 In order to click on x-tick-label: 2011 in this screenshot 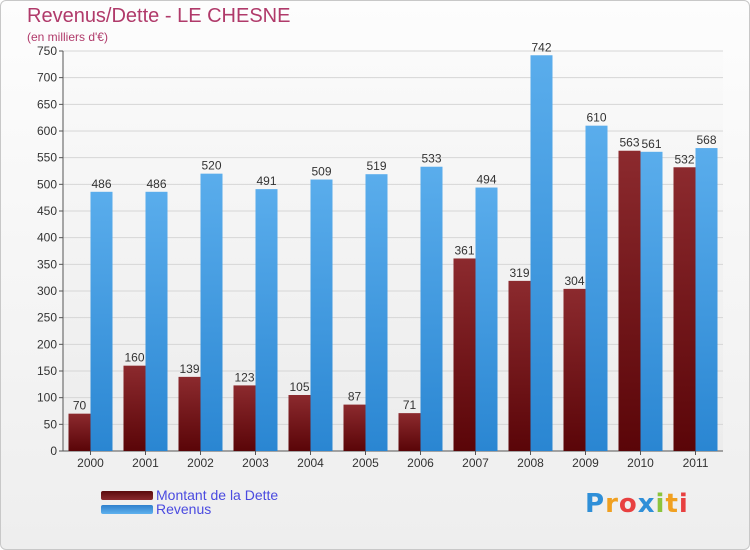, I will do `click(696, 463)`.